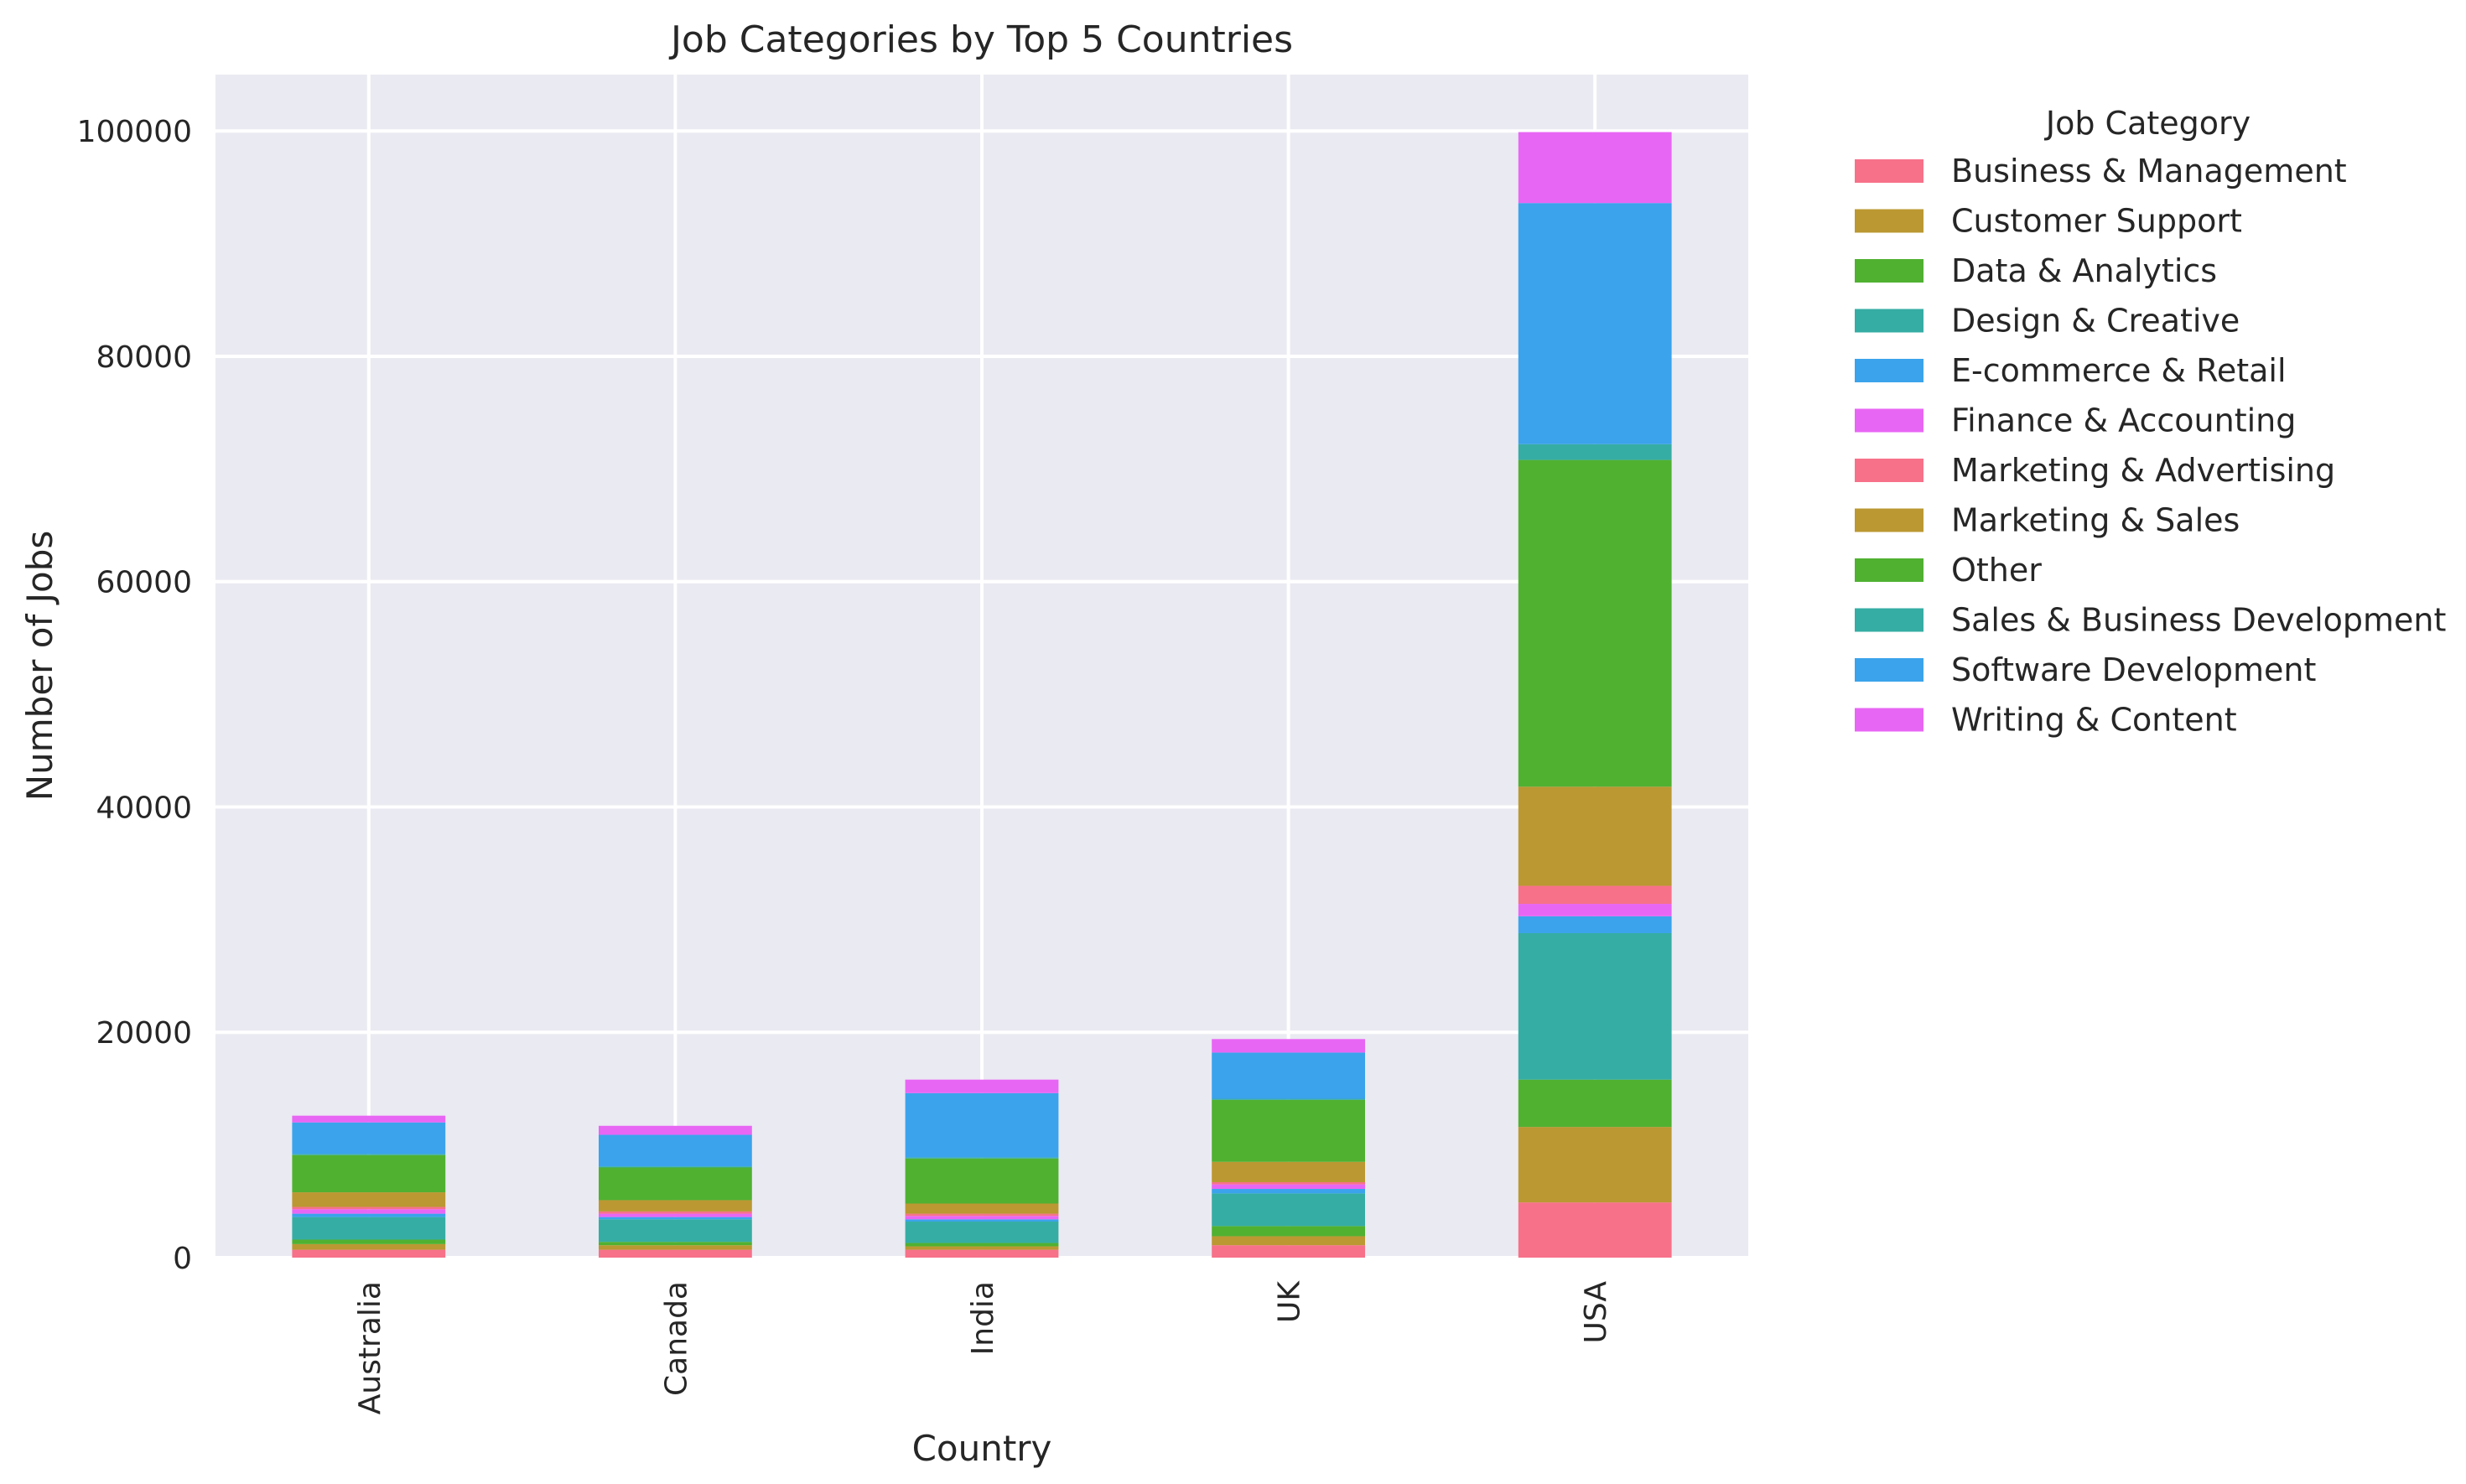  What do you see at coordinates (2147, 123) in the screenshot?
I see `legend-title: Job Category` at bounding box center [2147, 123].